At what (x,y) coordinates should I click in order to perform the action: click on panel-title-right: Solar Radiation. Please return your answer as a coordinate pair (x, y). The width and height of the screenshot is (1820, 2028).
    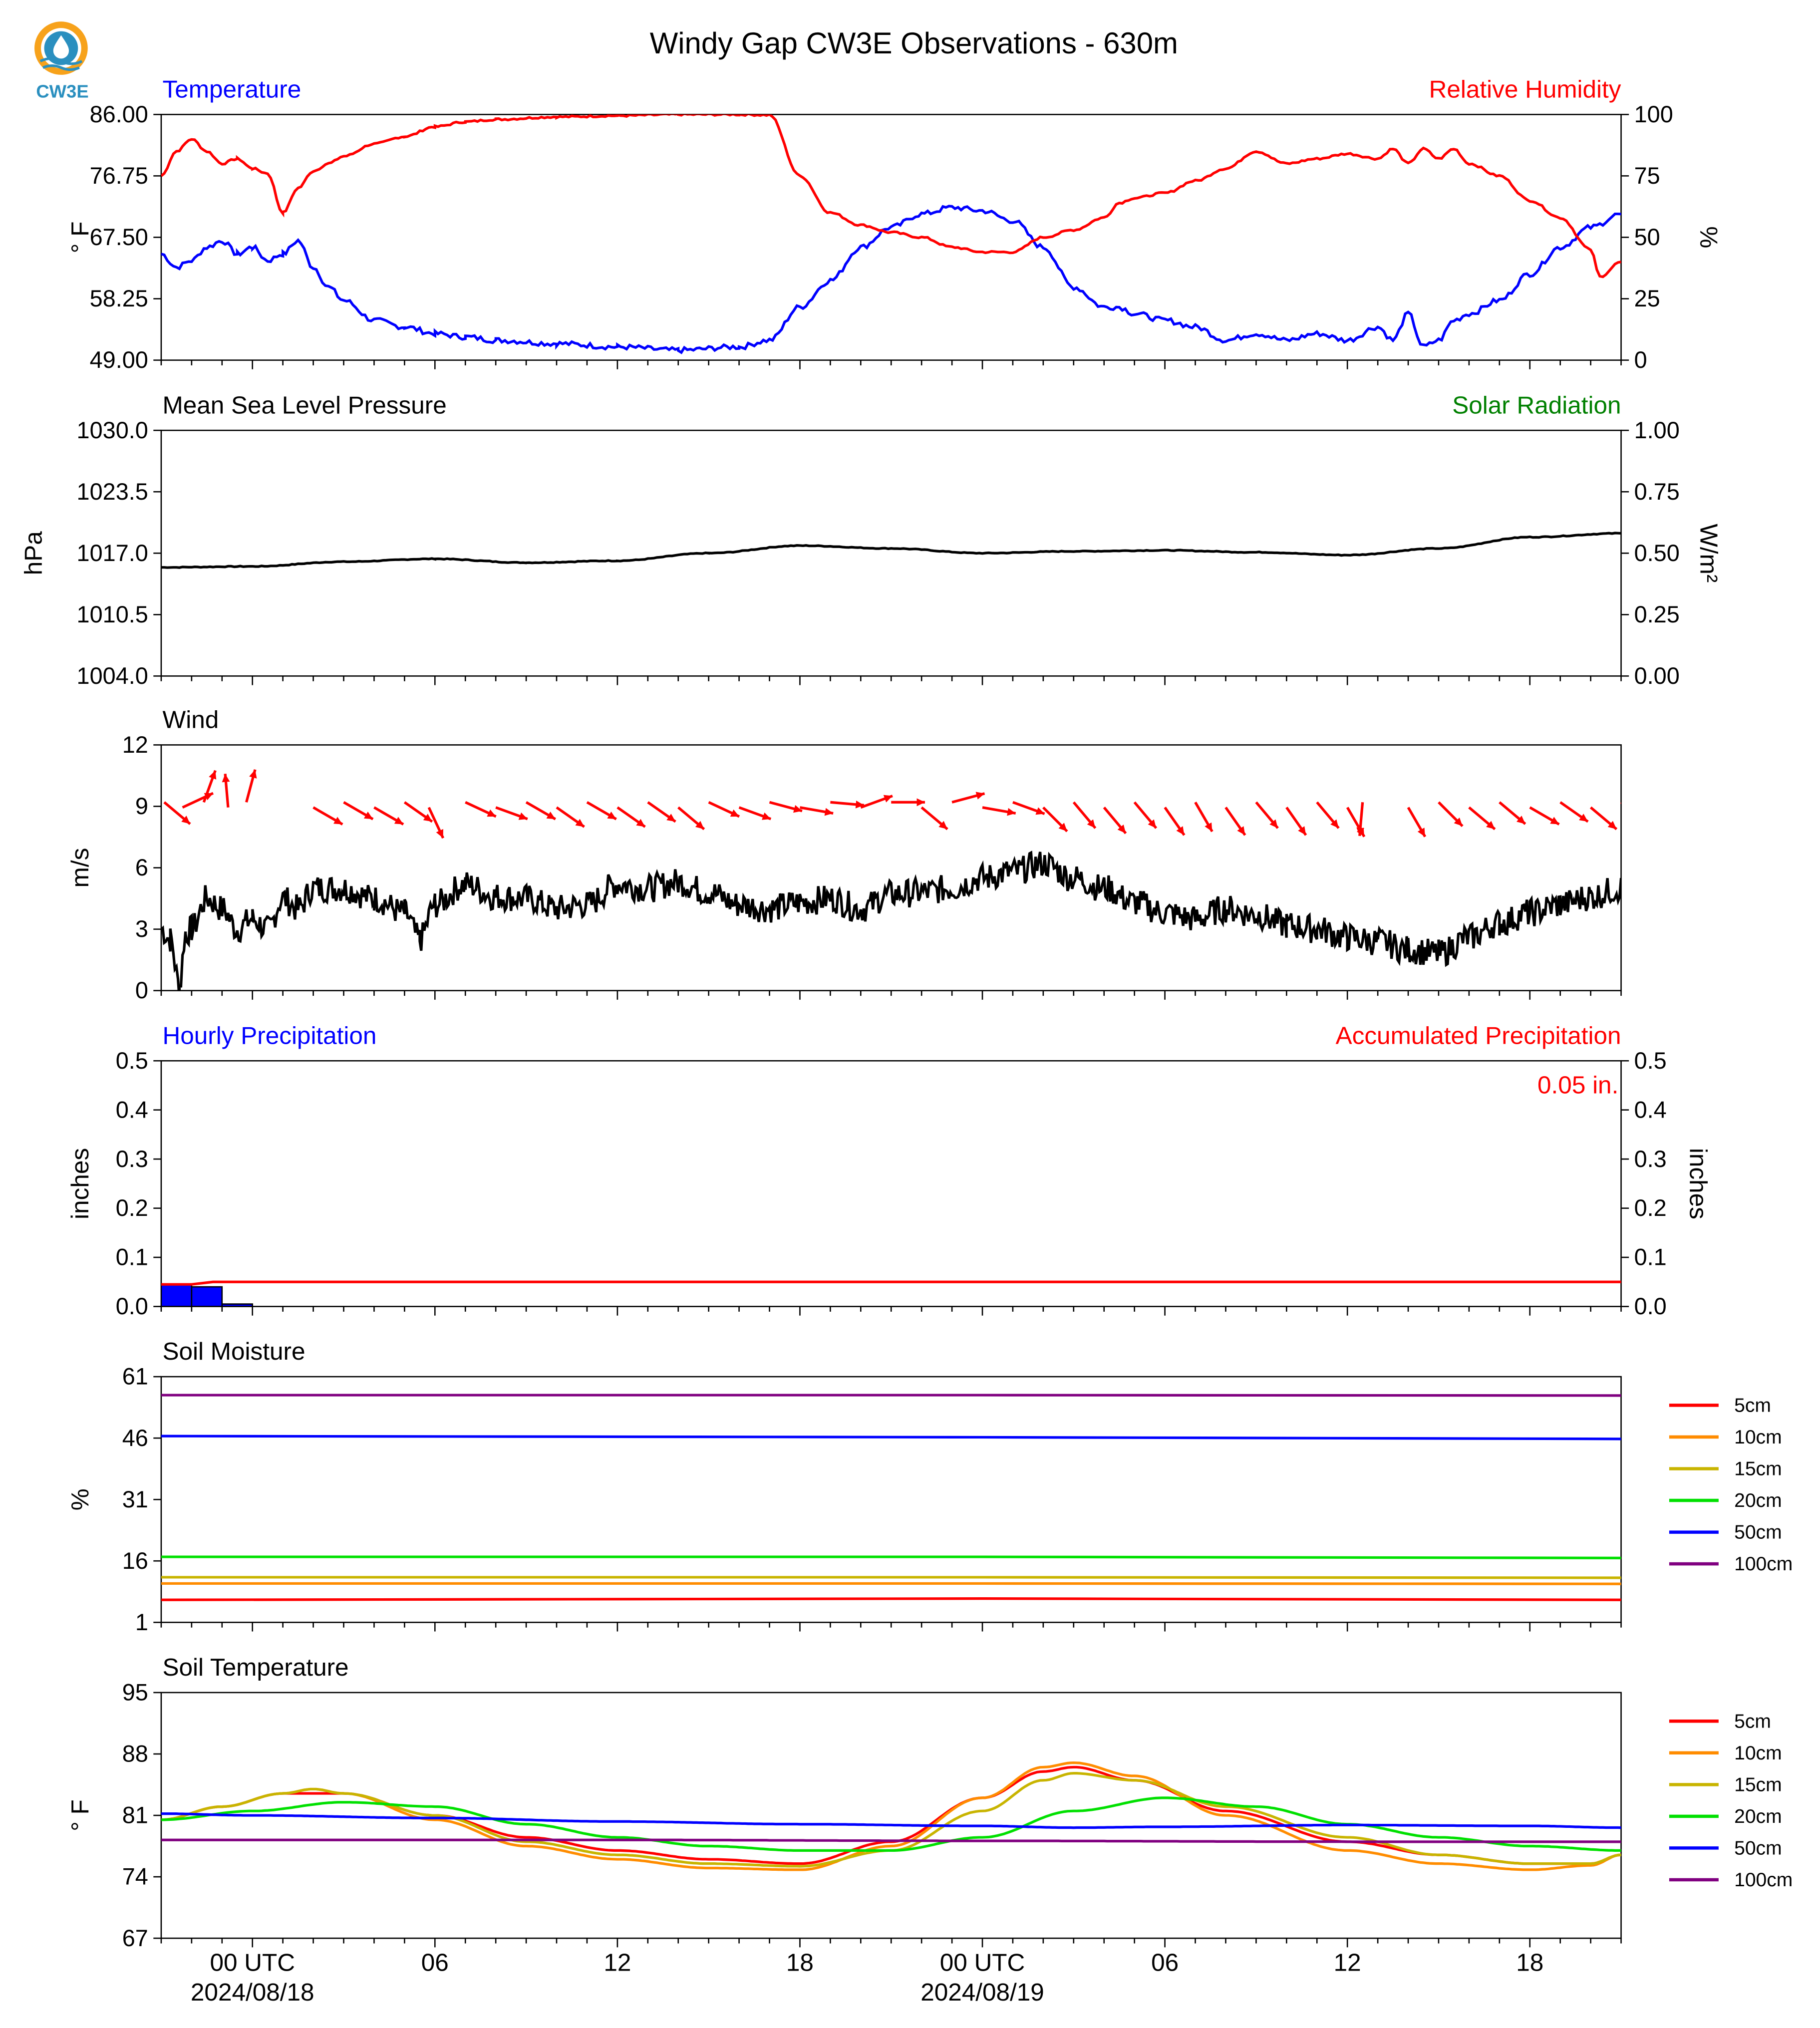
    Looking at the image, I should click on (1536, 405).